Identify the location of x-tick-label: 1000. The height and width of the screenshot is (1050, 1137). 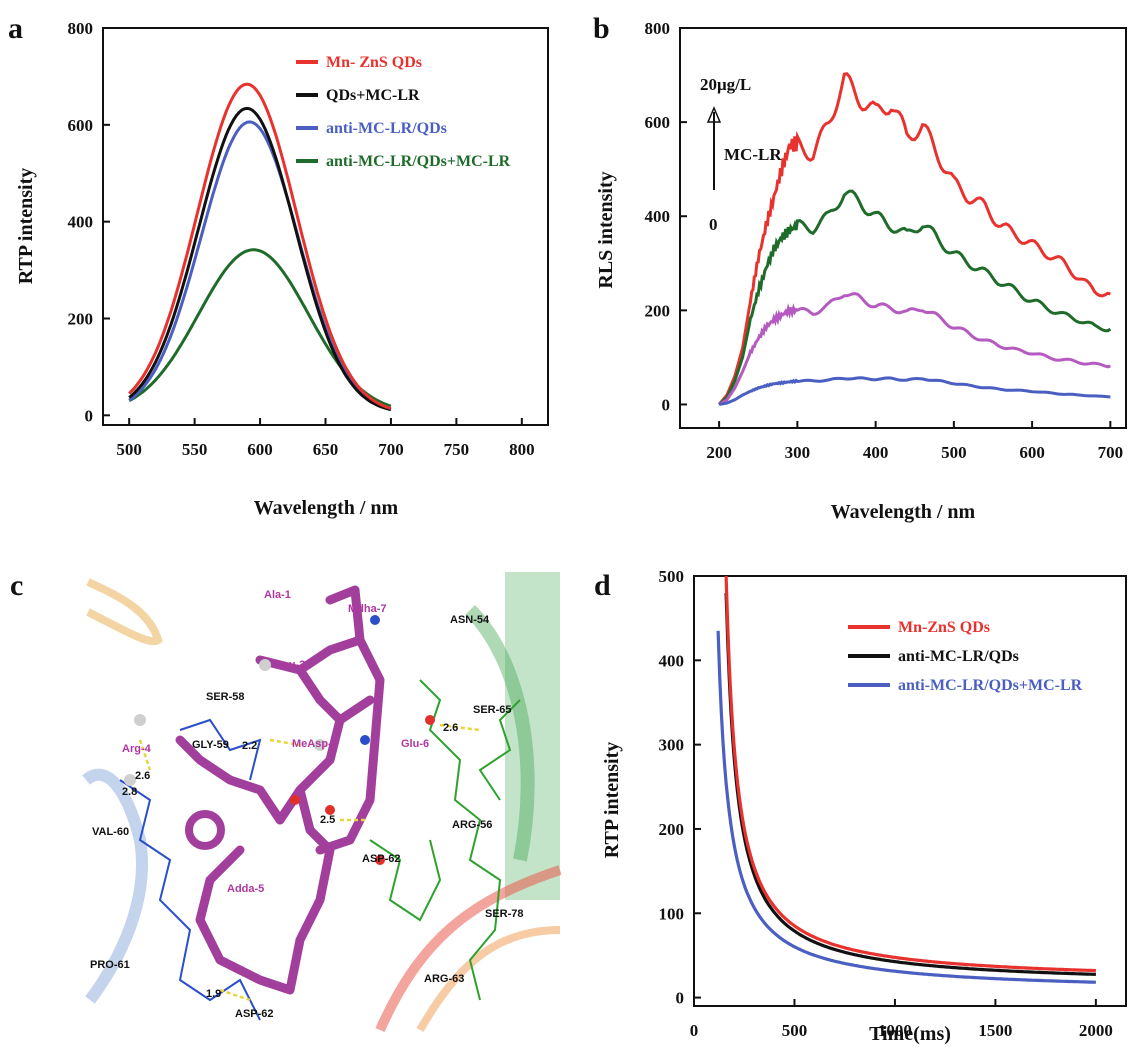
(895, 1030).